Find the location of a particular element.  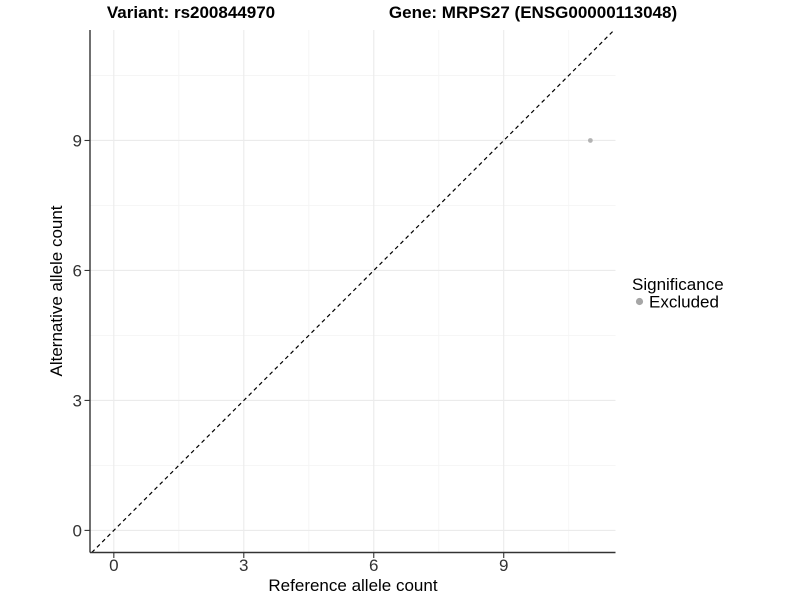

x-tick-label: 0 is located at coordinates (113, 565).